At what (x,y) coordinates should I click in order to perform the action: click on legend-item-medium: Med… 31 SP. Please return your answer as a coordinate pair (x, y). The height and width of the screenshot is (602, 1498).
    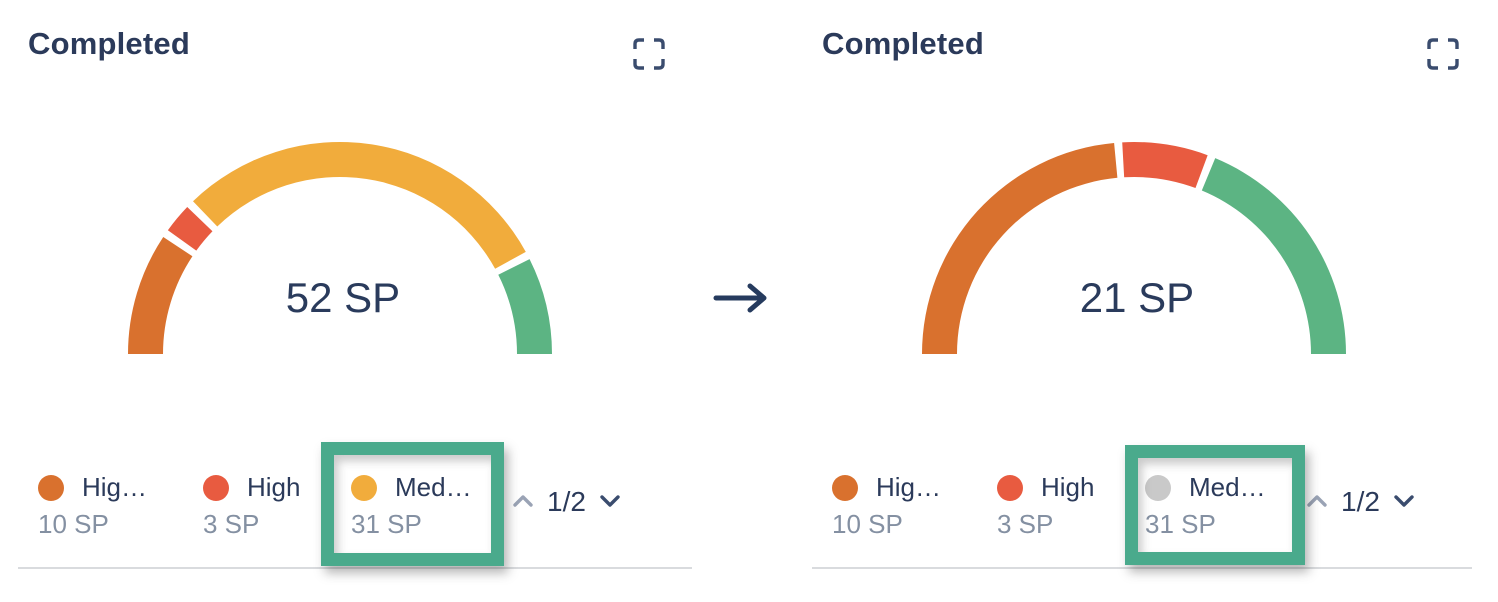
    Looking at the image, I should click on (411, 506).